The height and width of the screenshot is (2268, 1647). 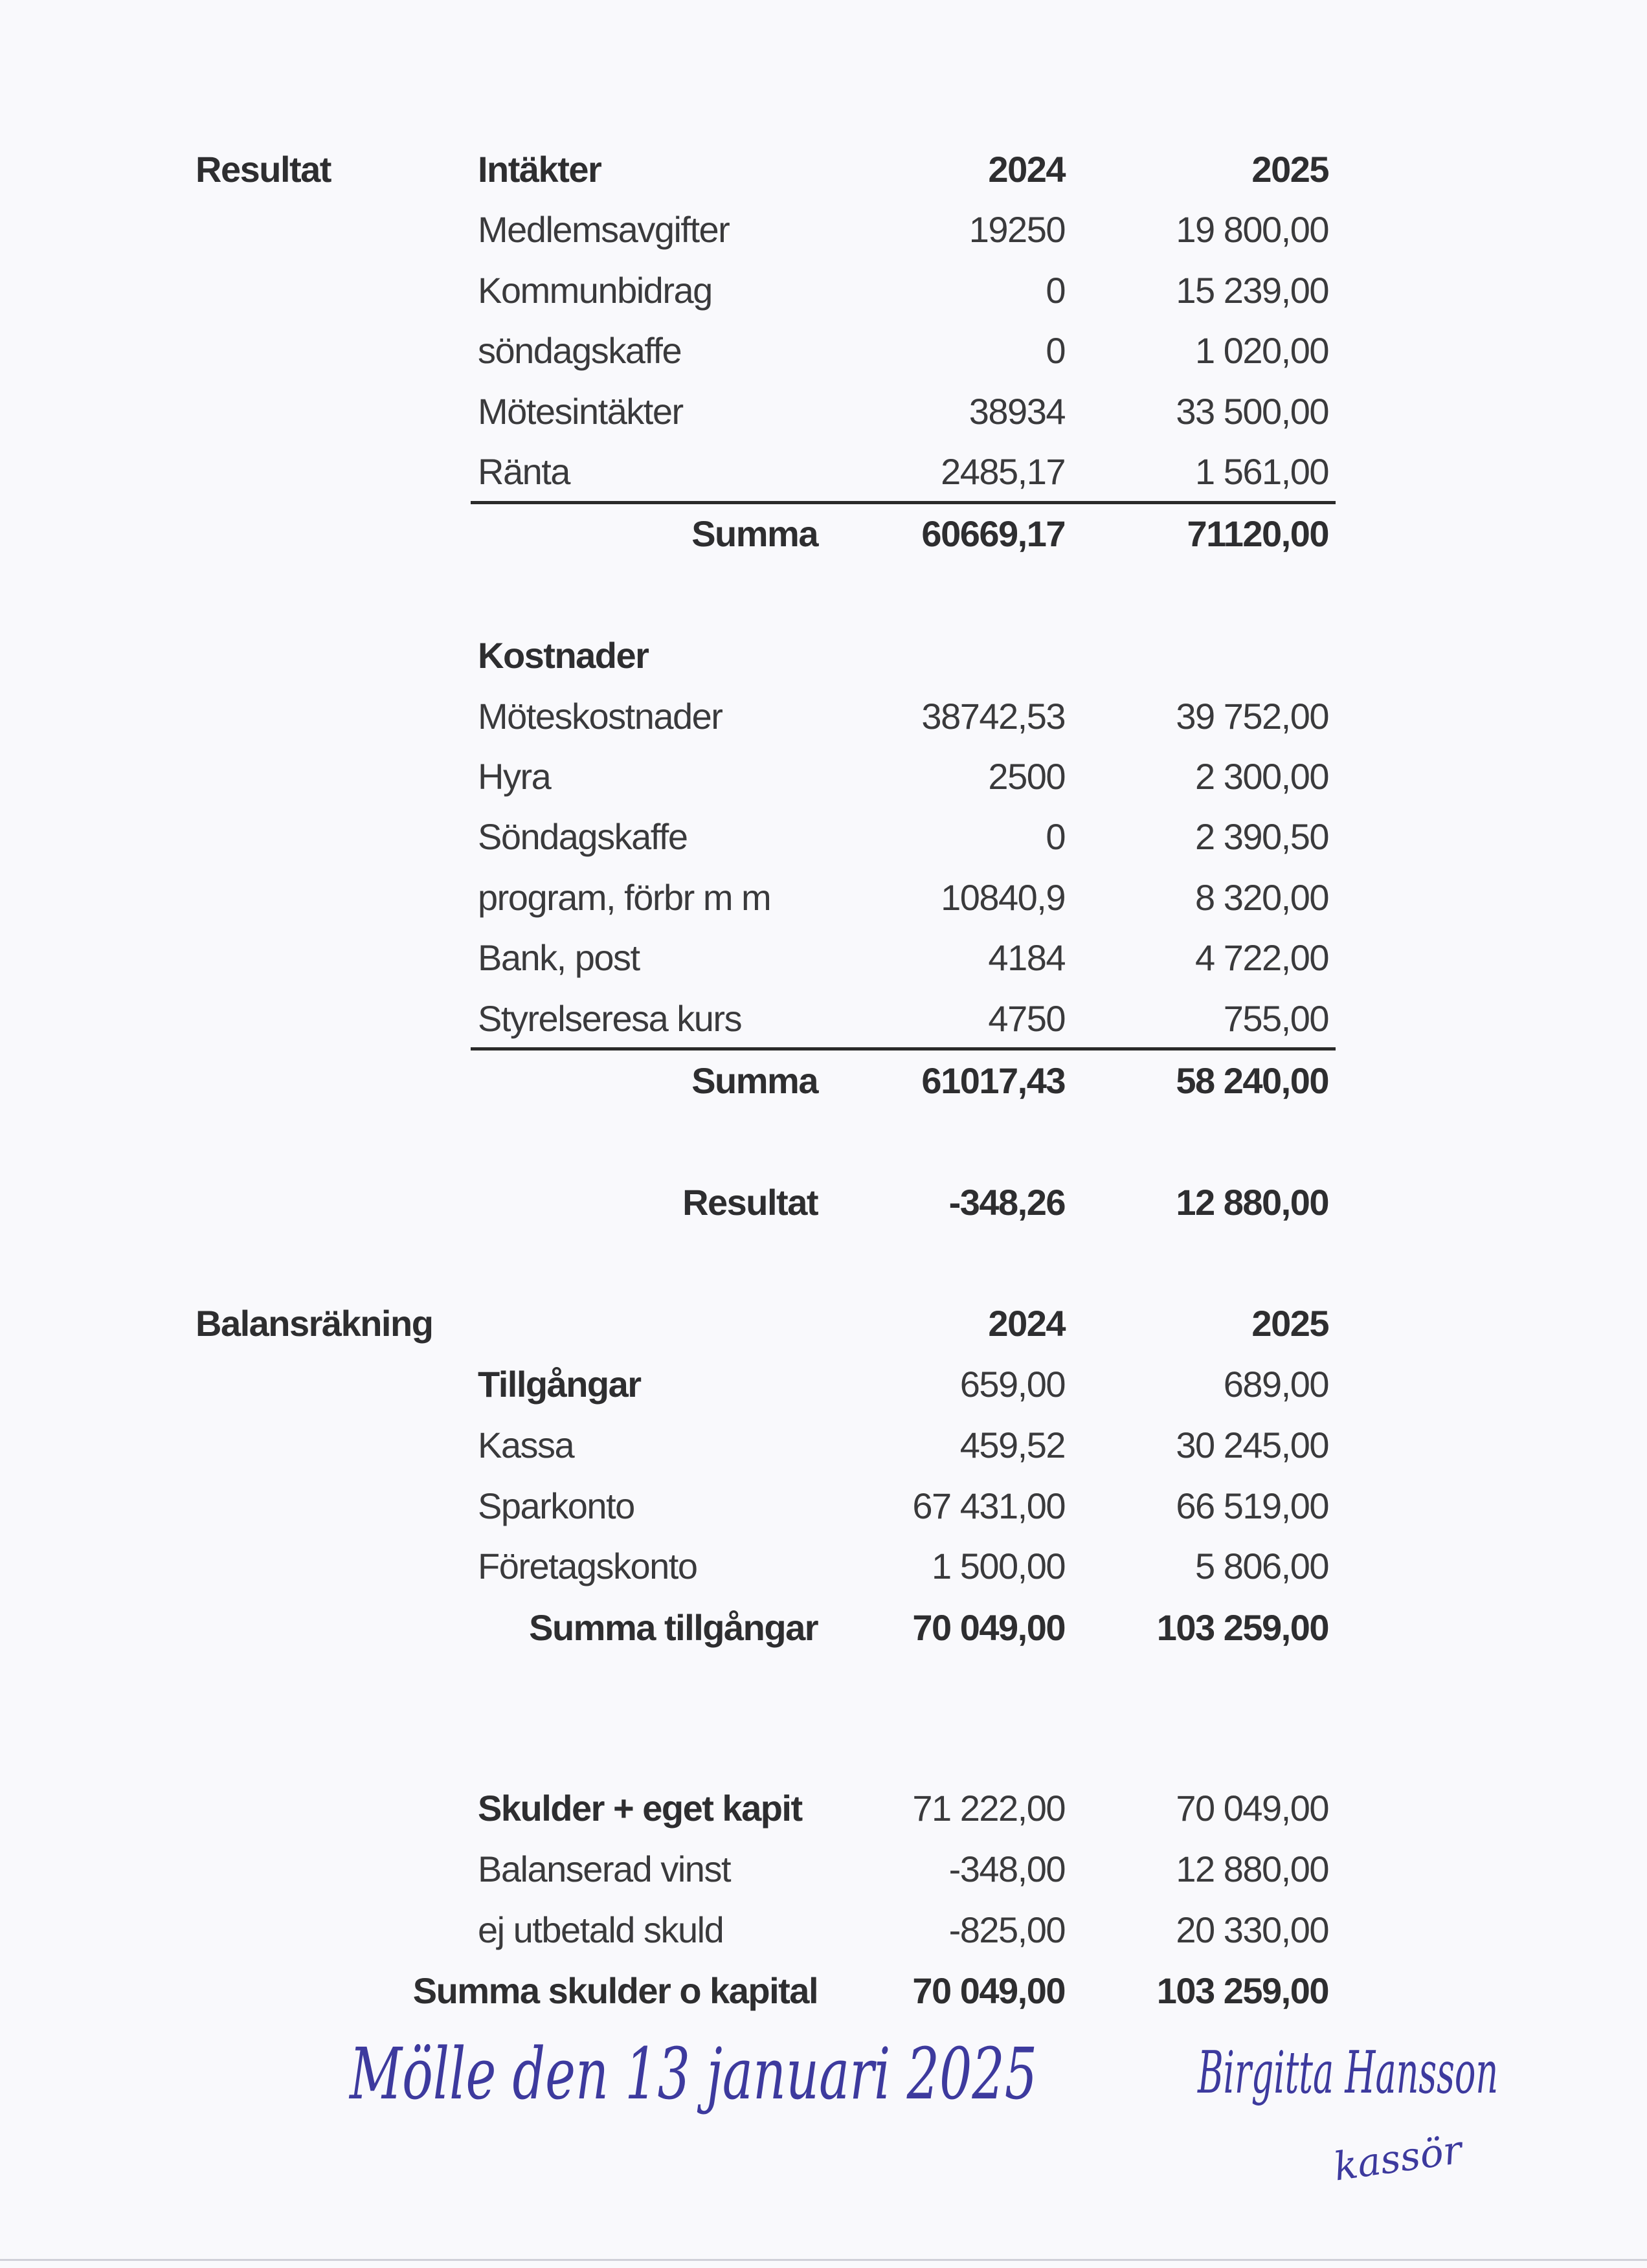 What do you see at coordinates (1007, 1202) in the screenshot?
I see `value-2024: -348,26` at bounding box center [1007, 1202].